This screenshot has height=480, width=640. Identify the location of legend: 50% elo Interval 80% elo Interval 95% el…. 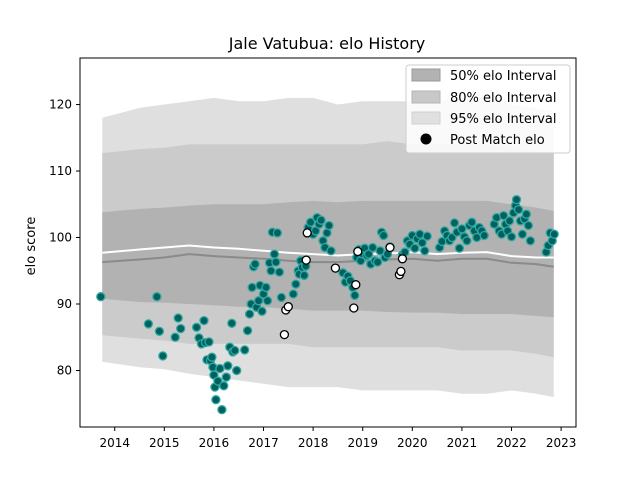
(488, 109).